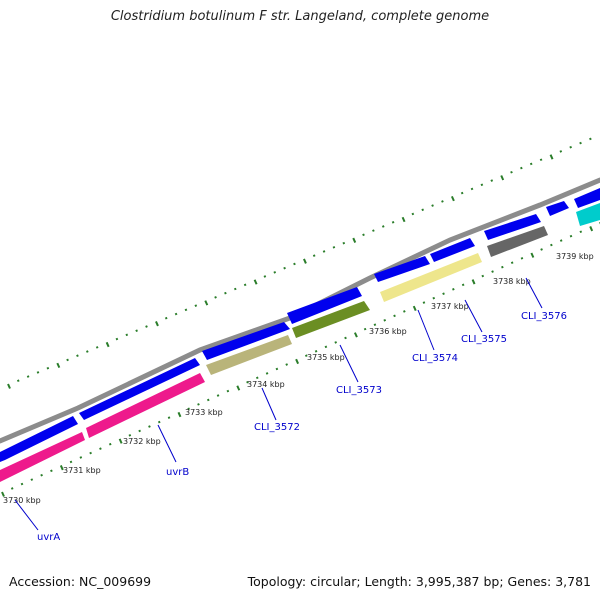 This screenshot has height=600, width=600. What do you see at coordinates (48, 537) in the screenshot?
I see `gene-label-uvrA: uvrA` at bounding box center [48, 537].